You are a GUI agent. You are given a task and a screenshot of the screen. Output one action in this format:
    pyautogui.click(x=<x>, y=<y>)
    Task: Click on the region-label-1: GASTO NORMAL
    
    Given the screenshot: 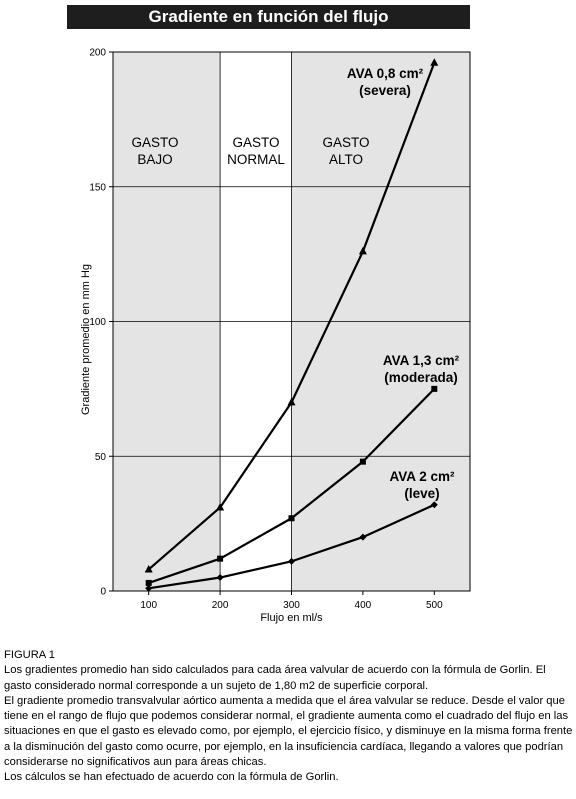 What is the action you would take?
    pyautogui.click(x=256, y=151)
    